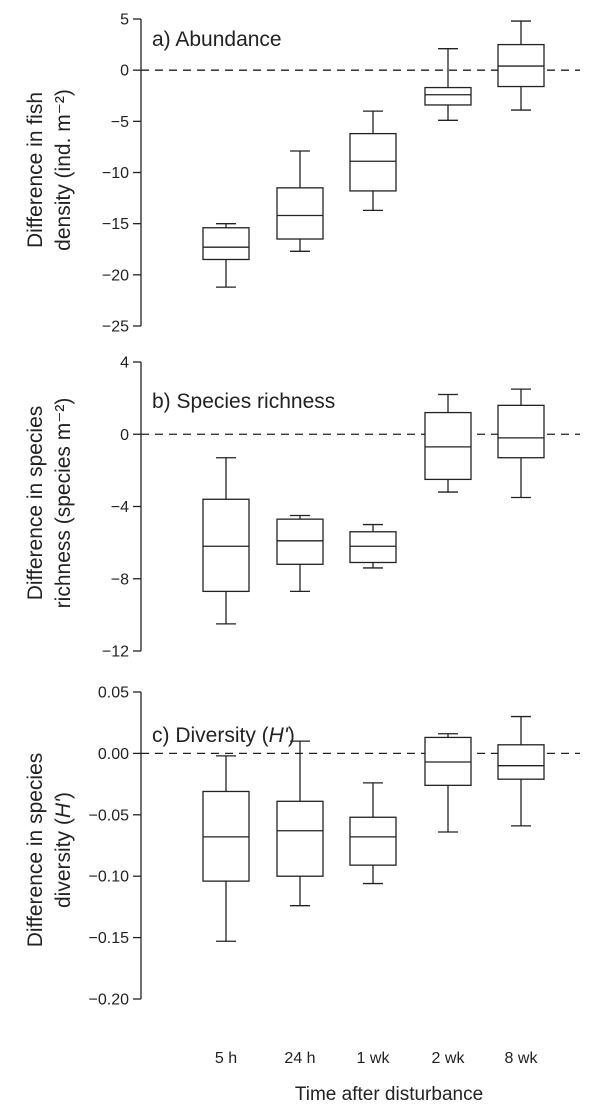 The image size is (596, 1111). What do you see at coordinates (115, 173) in the screenshot?
I see `y-tick-label: −10` at bounding box center [115, 173].